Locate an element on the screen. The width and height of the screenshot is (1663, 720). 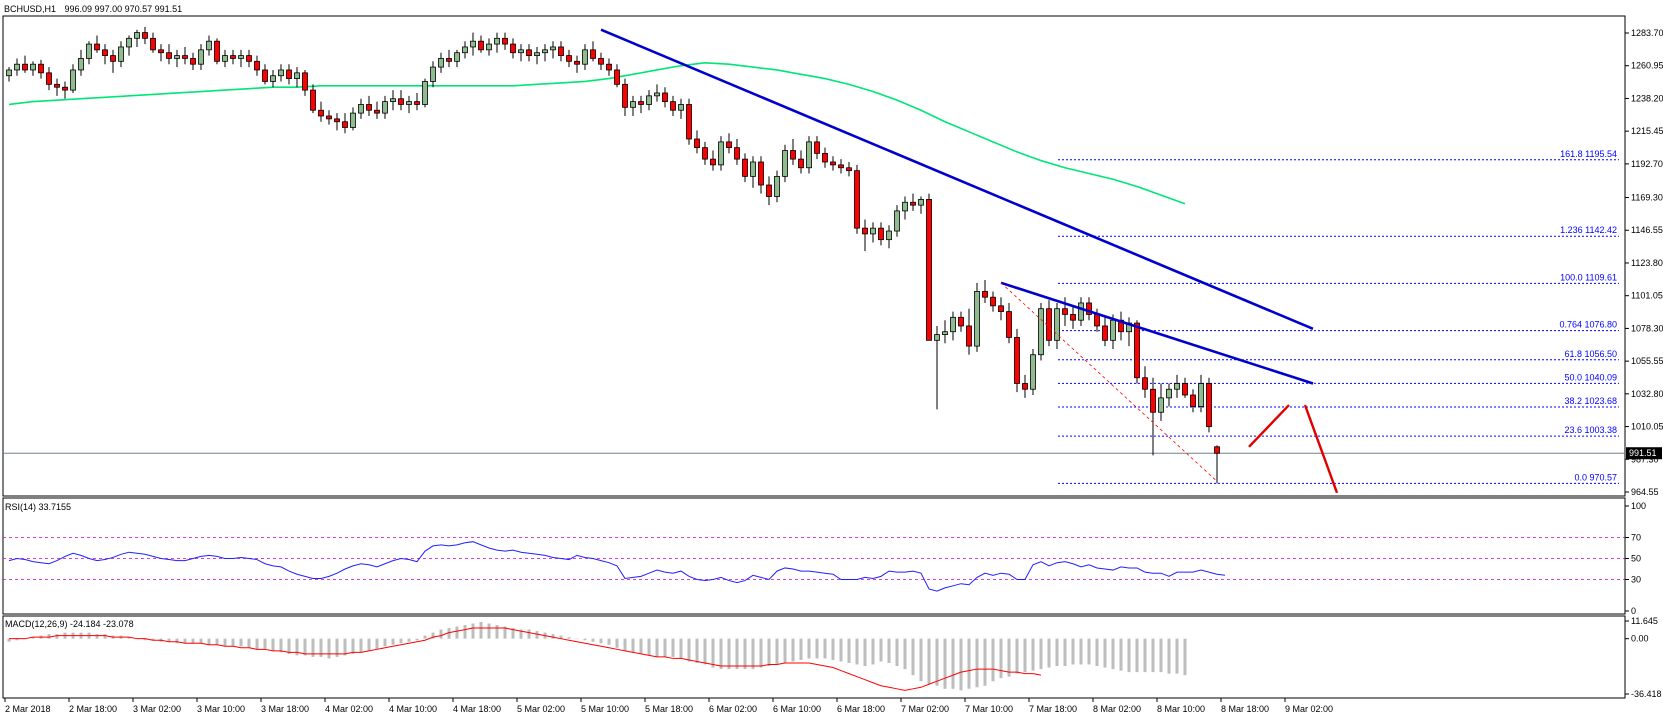
time-axis-label: 6 Mar 18:00 is located at coordinates (861, 709).